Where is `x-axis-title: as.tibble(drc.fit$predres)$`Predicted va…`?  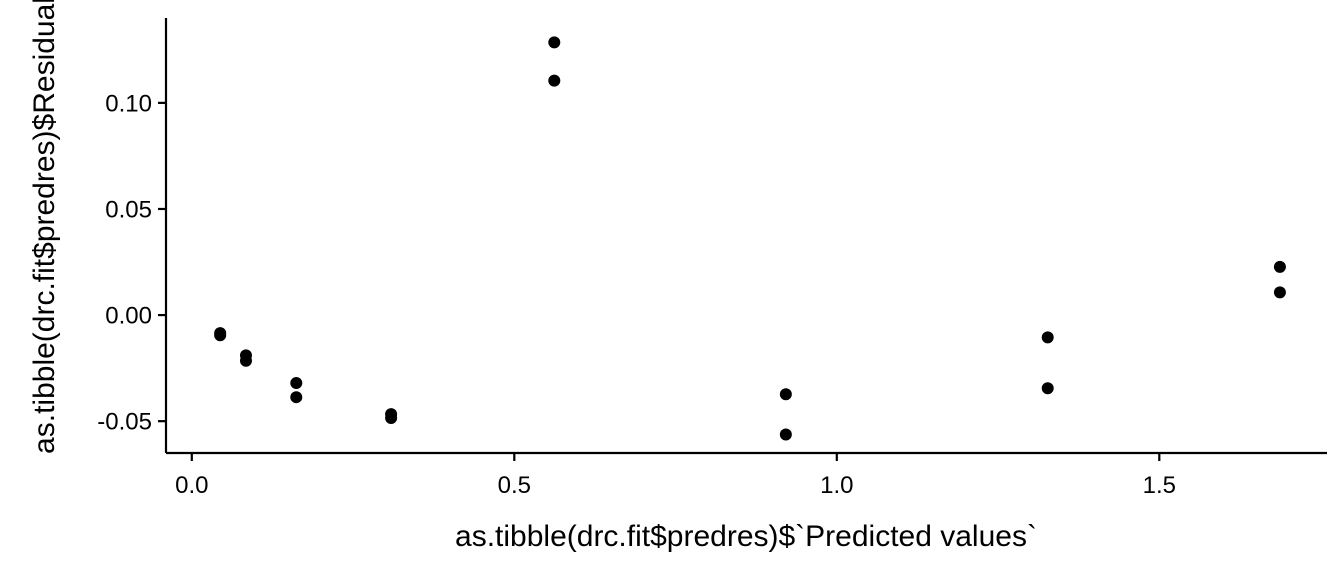 x-axis-title: as.tibble(drc.fit$predres)$`Predicted va… is located at coordinates (746, 536).